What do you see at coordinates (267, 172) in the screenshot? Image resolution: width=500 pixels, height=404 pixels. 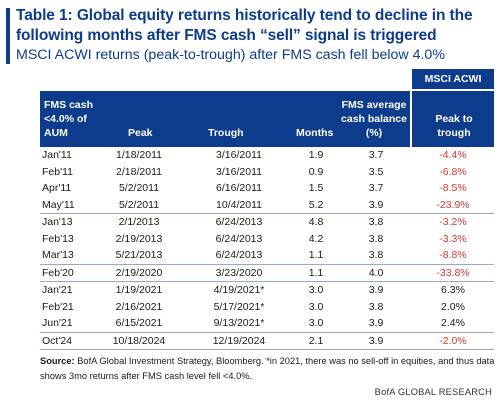 I see `table-row: Feb'11 2/18/2011 3/16/2011 0.9 3.5 -6.8%` at bounding box center [267, 172].